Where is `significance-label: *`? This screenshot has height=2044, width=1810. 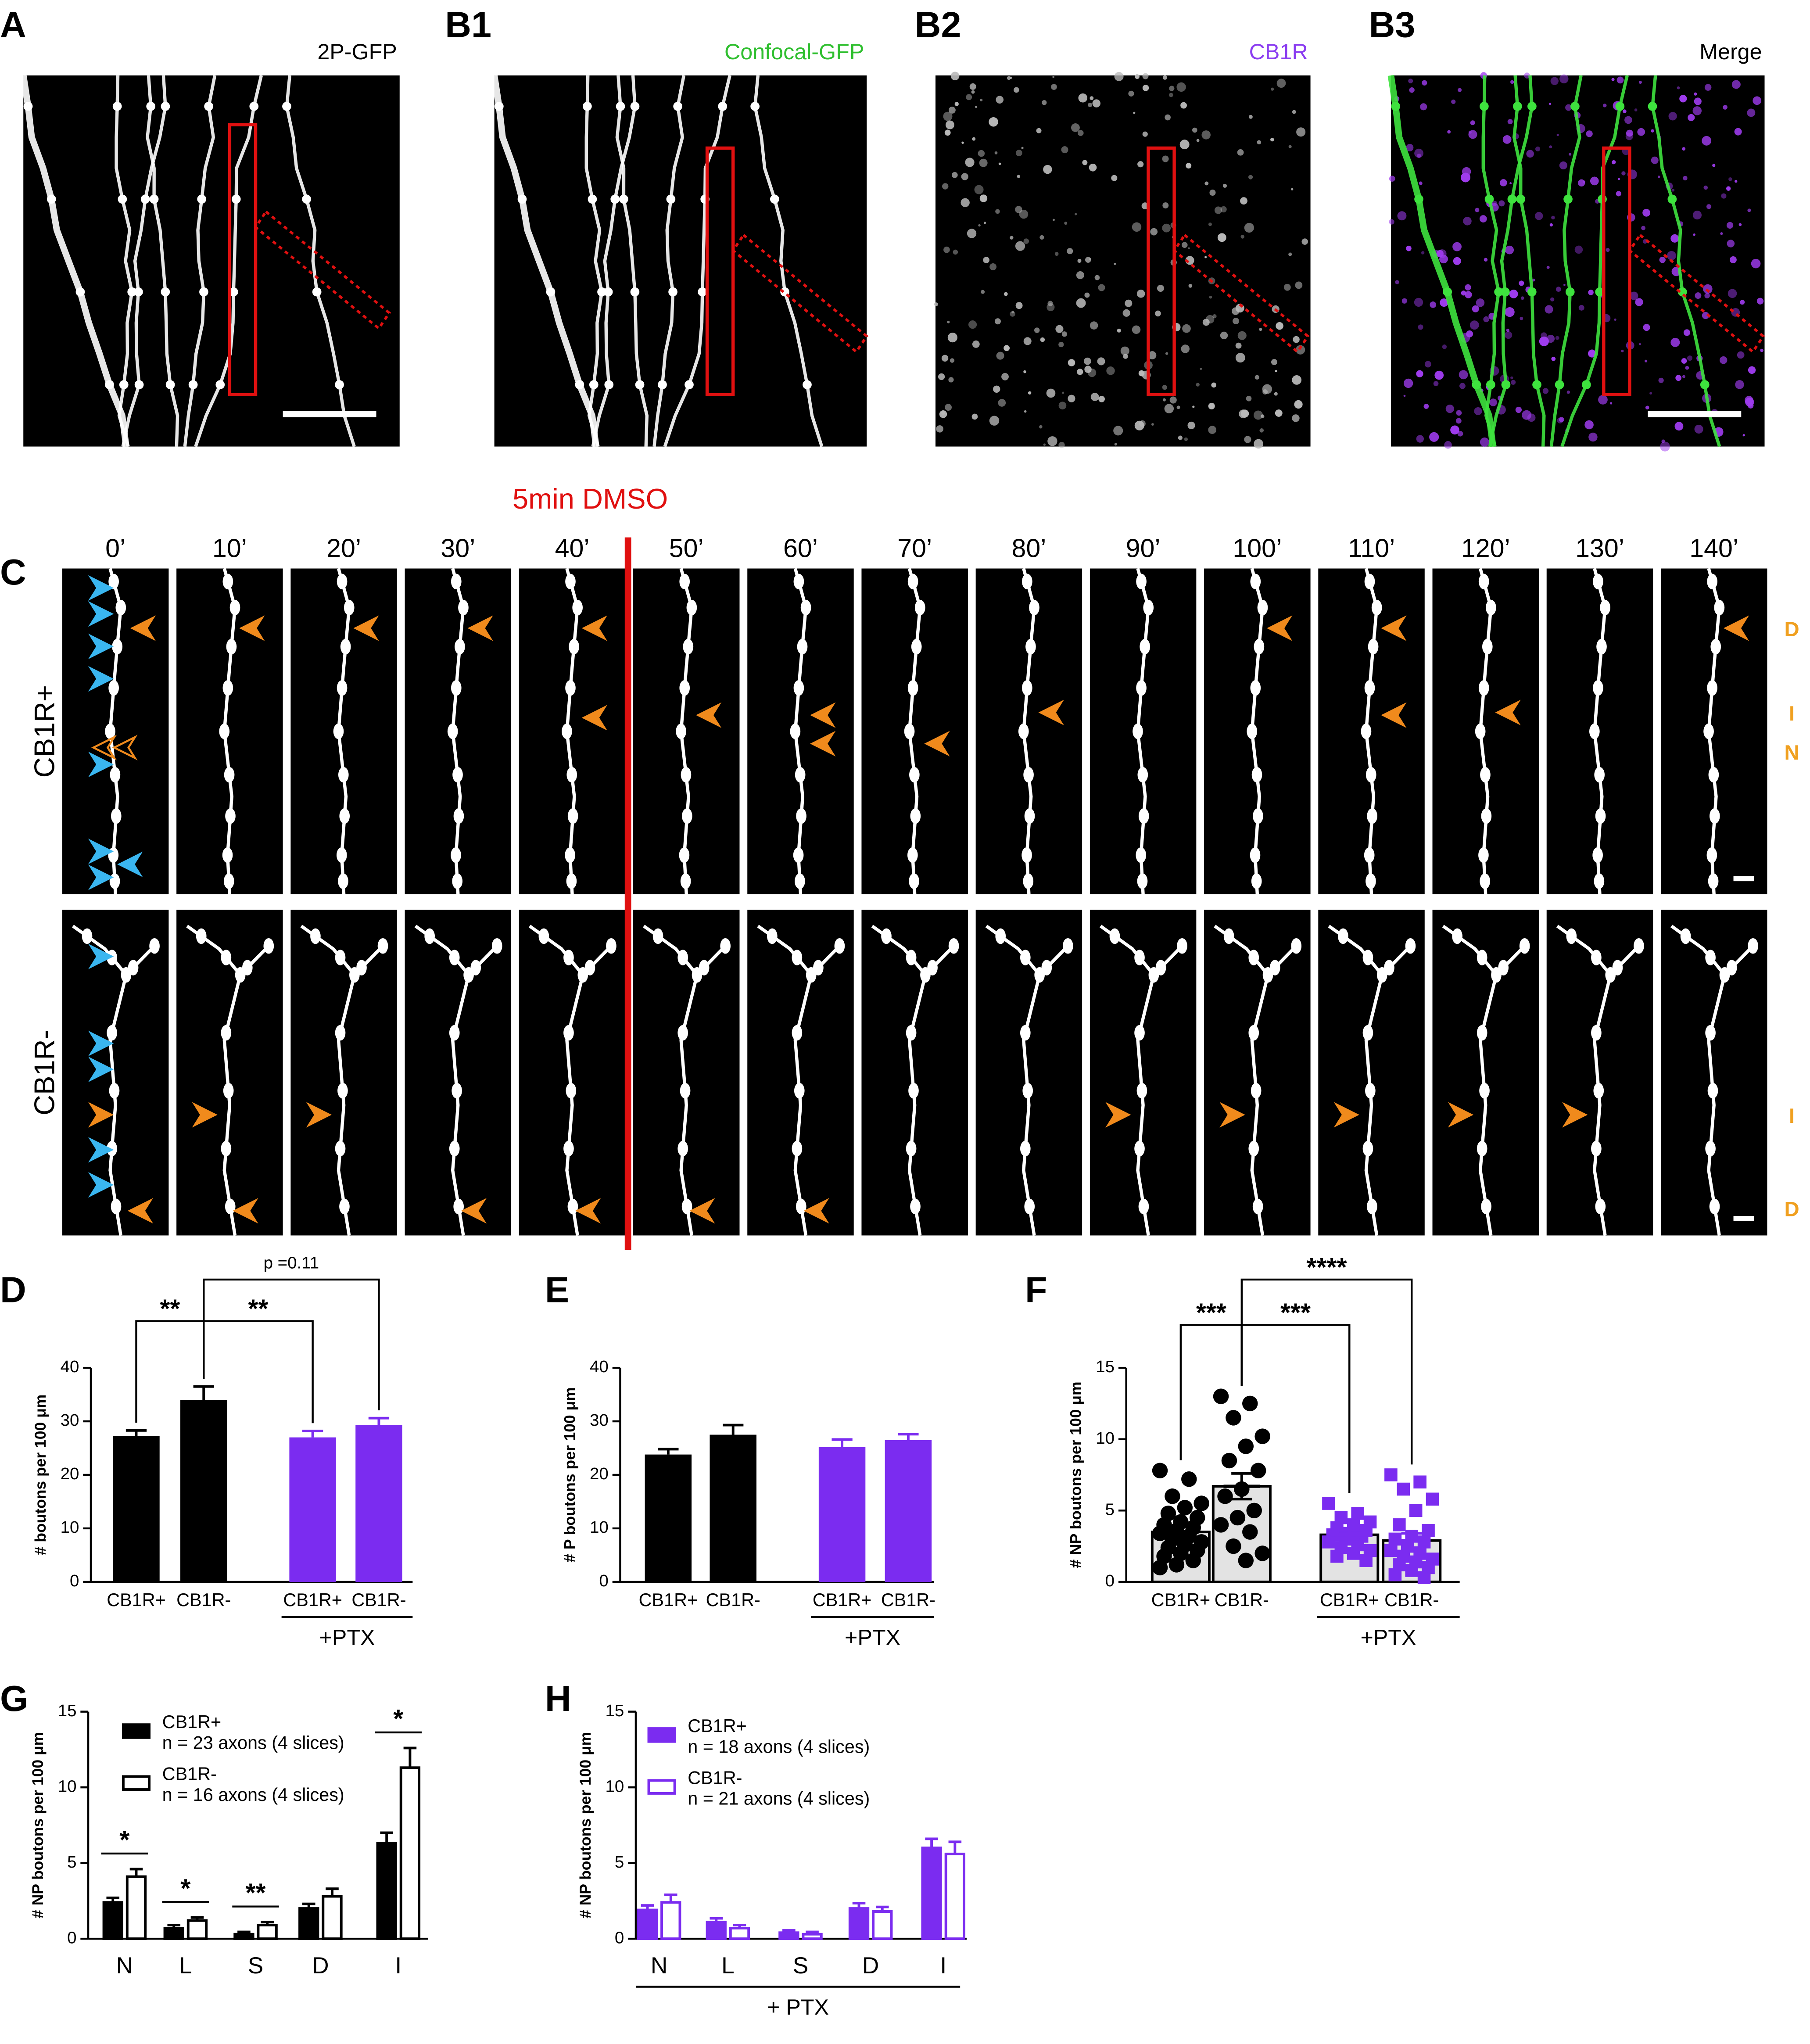
significance-label: * is located at coordinates (398, 1719).